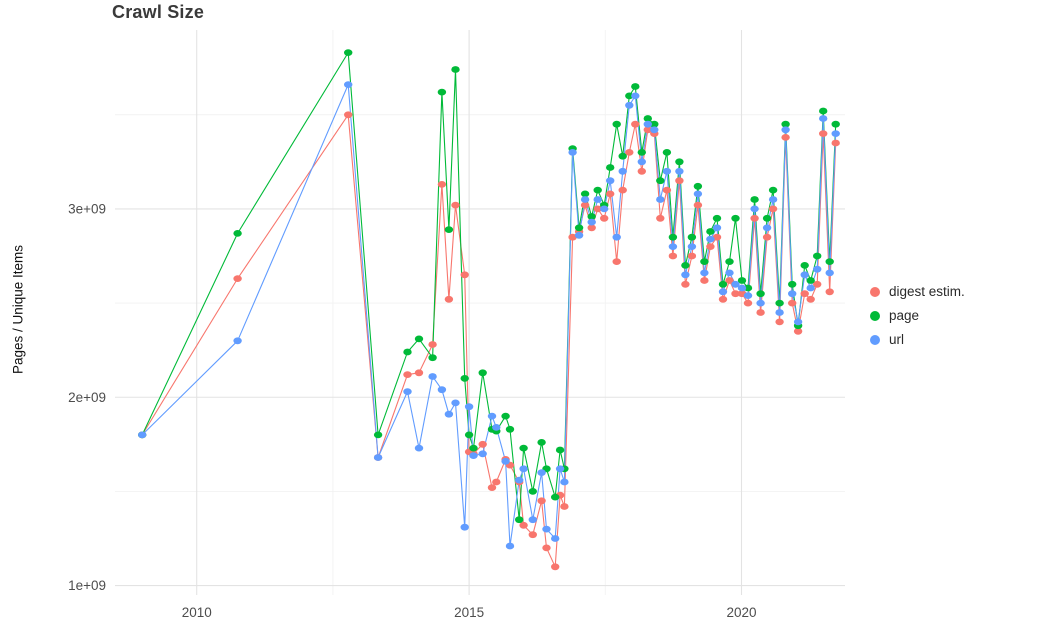 This screenshot has height=639, width=1059. What do you see at coordinates (741, 612) in the screenshot?
I see `x-axis-tick-label: 2020` at bounding box center [741, 612].